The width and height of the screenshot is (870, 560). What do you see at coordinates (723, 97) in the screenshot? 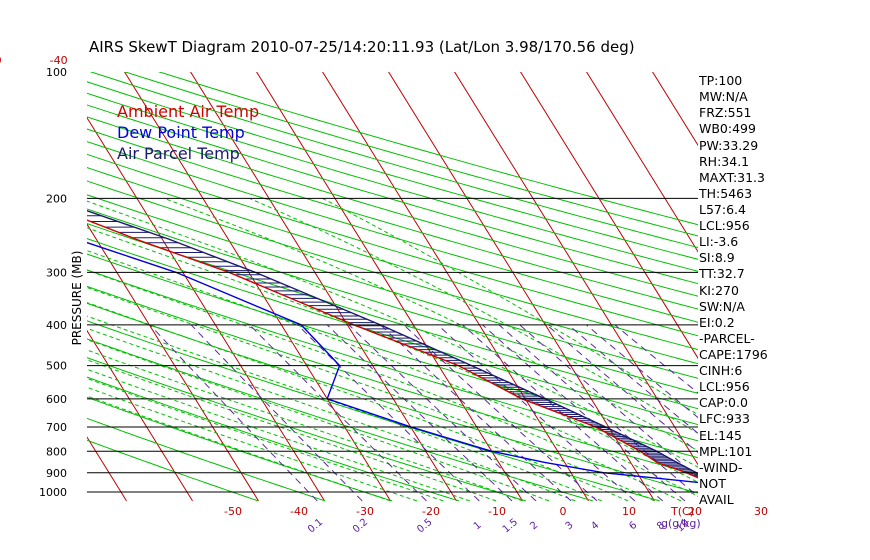
I see `index-entry: MW:N/A` at bounding box center [723, 97].